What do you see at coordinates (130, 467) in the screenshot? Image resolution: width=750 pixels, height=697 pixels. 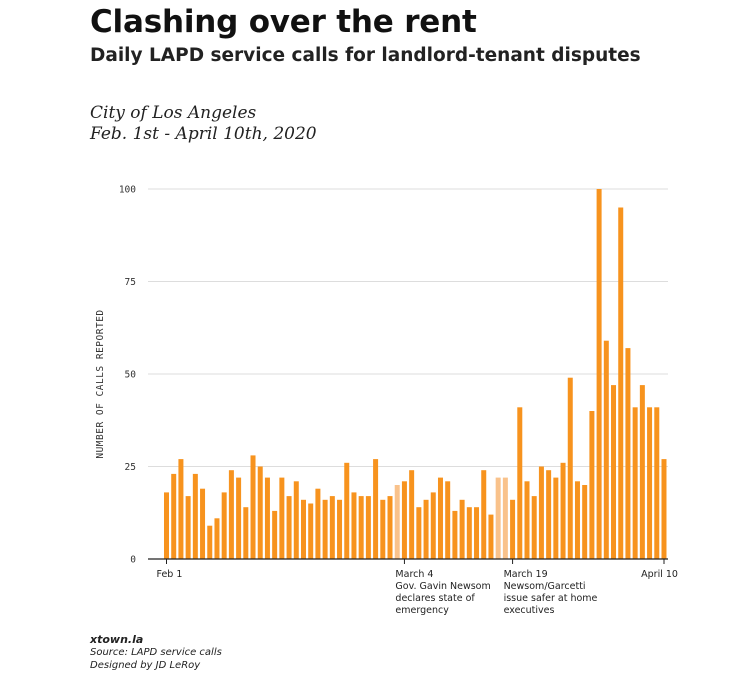 I see `y-tick-label: 25` at bounding box center [130, 467].